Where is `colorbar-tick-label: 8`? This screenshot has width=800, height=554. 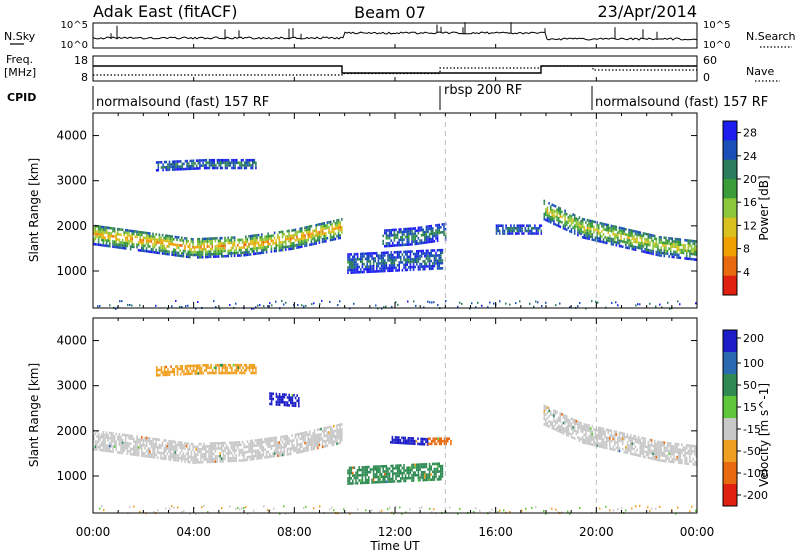 colorbar-tick-label: 8 is located at coordinates (746, 249).